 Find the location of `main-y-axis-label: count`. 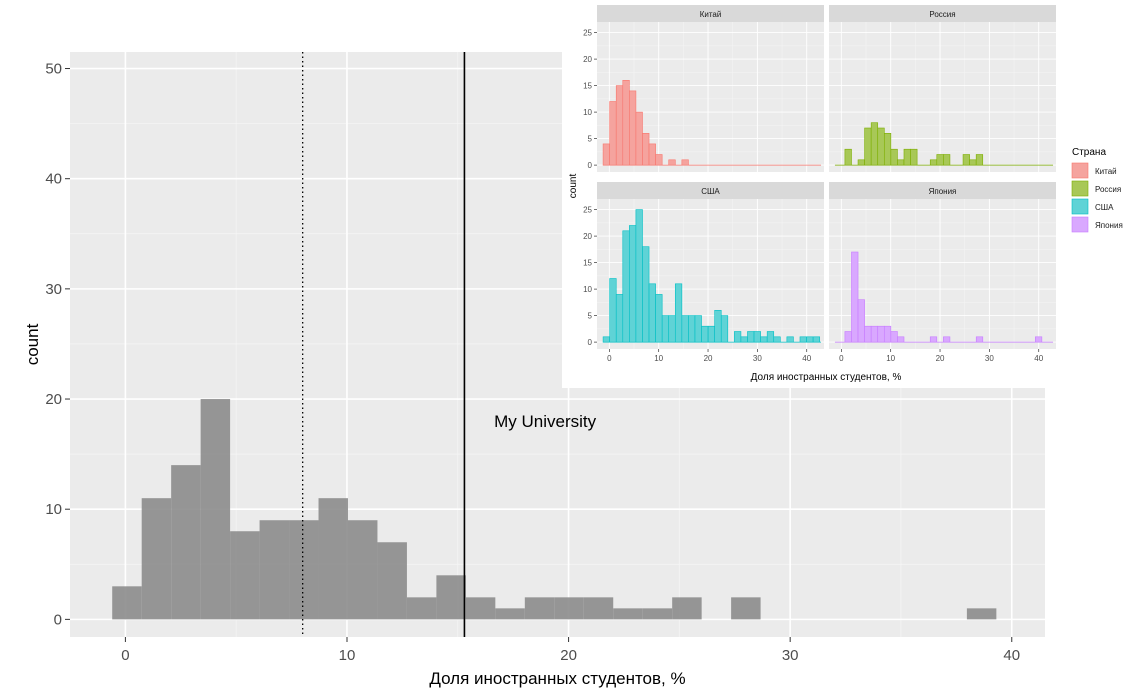

main-y-axis-label: count is located at coordinates (32, 344).